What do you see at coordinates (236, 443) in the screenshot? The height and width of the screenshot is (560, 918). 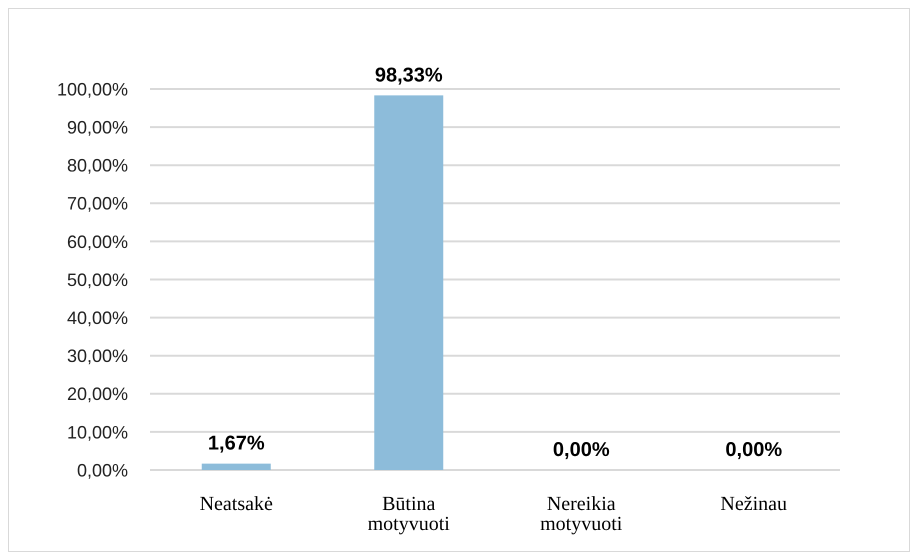 I see `data-label: 1,67%` at bounding box center [236, 443].